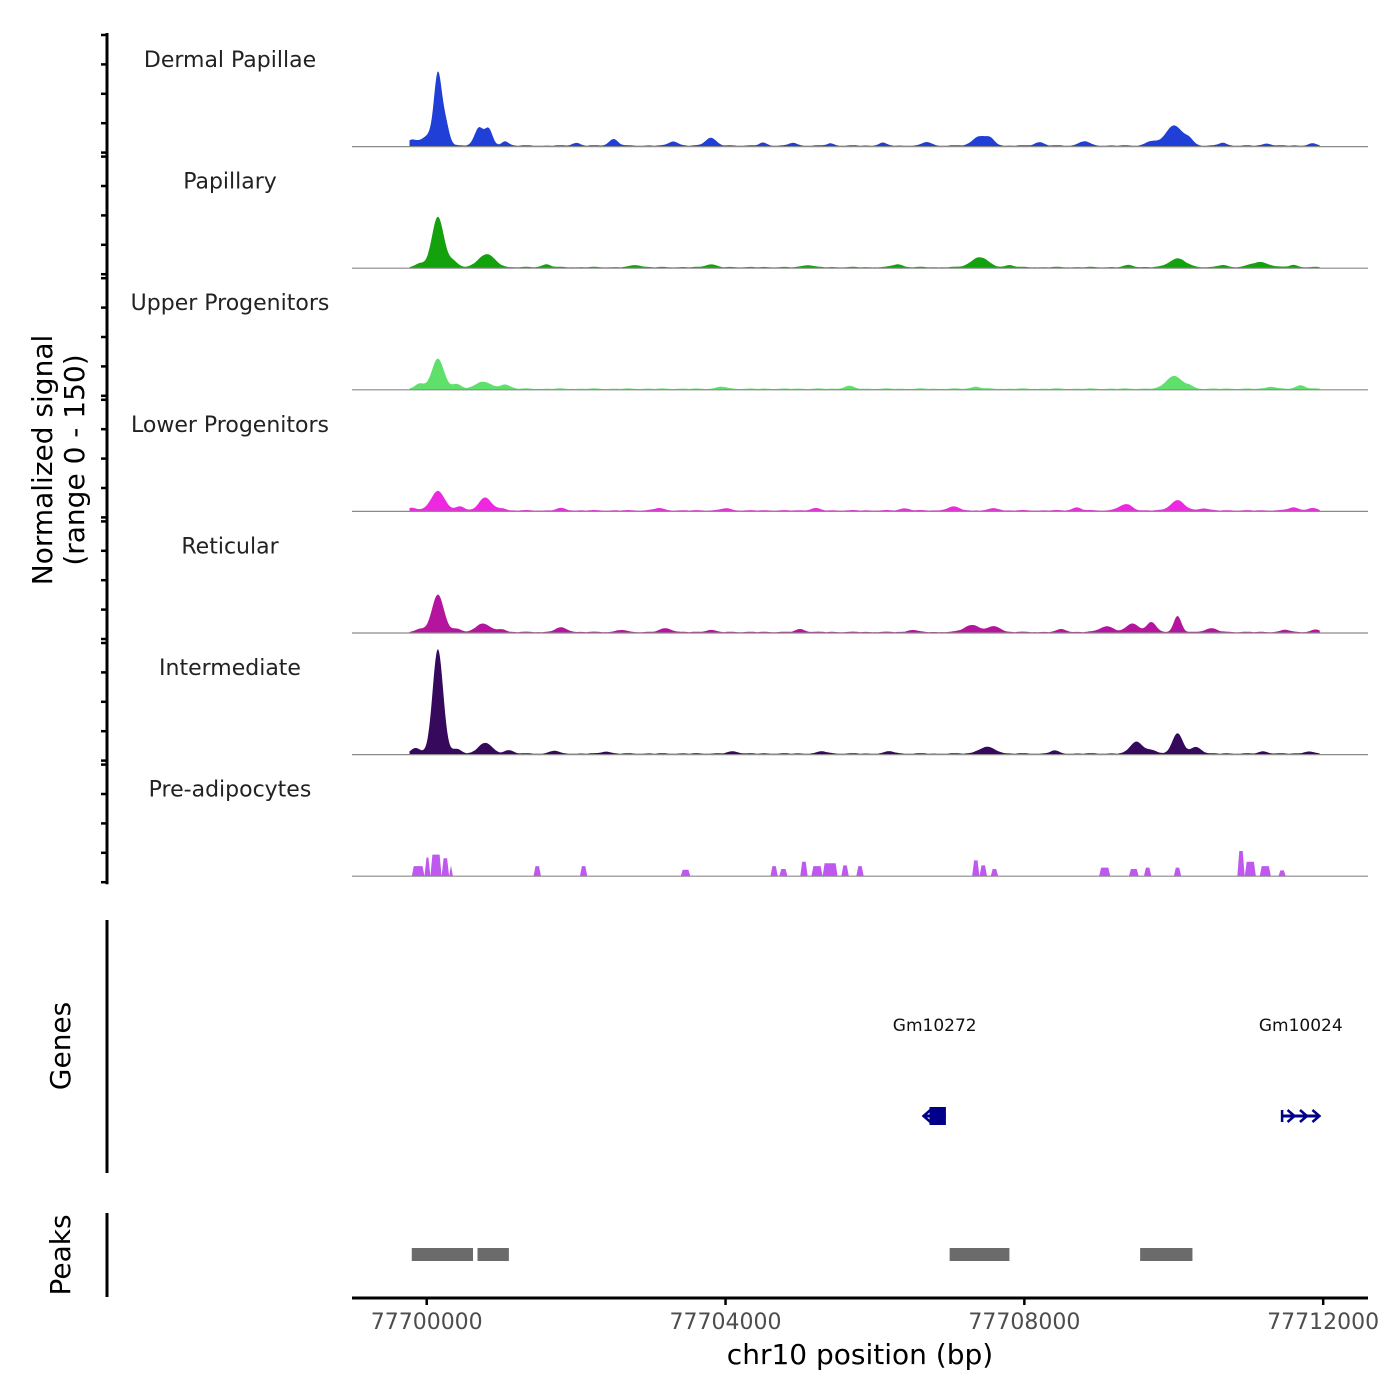 This screenshot has width=1400, height=1400. Describe the element at coordinates (60, 1254) in the screenshot. I see `peaks-panel-label: Peaks` at that location.